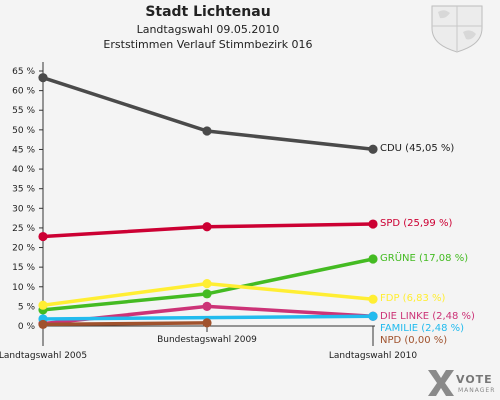  I want to click on chart-subtitle-1: Landtagswahl 09.05.2010, so click(208, 29).